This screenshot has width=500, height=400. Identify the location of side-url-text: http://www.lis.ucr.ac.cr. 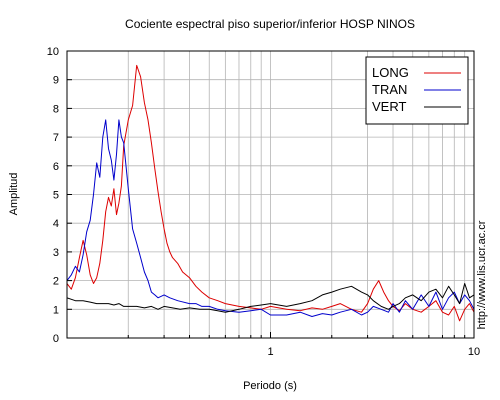
(482, 274).